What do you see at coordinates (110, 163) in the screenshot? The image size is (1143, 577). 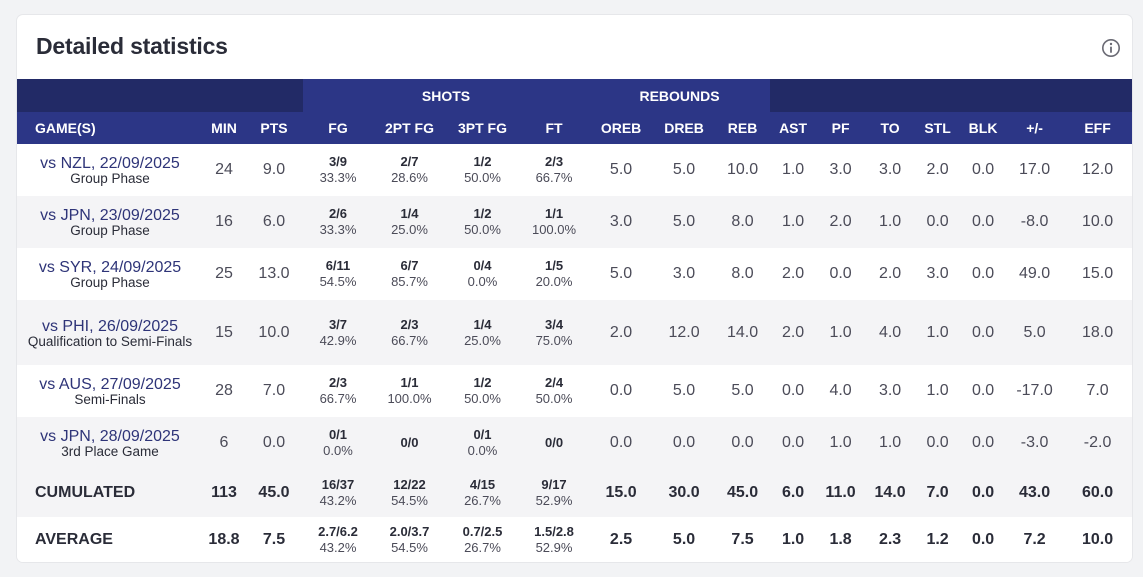 I see `game-name-link: vs NZL, 22/09/2025` at bounding box center [110, 163].